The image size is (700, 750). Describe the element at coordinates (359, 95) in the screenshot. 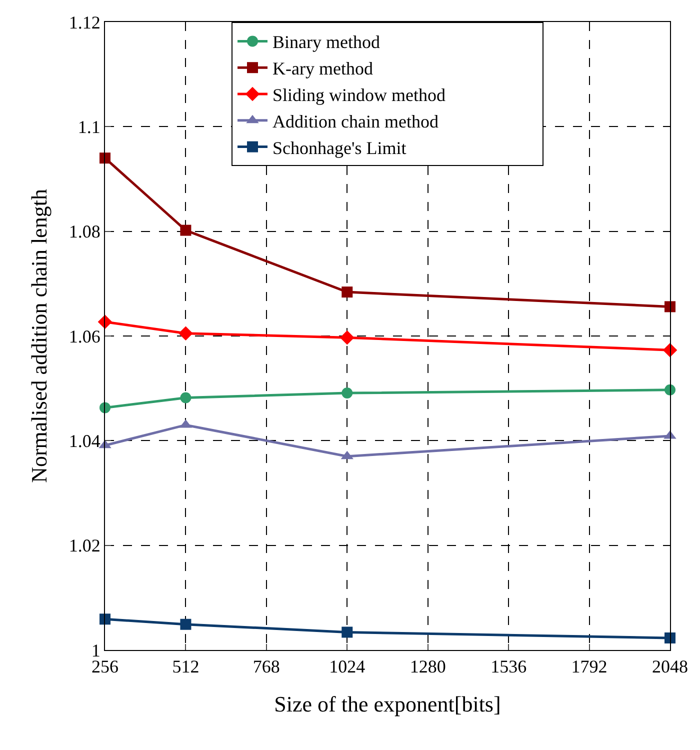

I see `legend-label: Sliding window method` at that location.